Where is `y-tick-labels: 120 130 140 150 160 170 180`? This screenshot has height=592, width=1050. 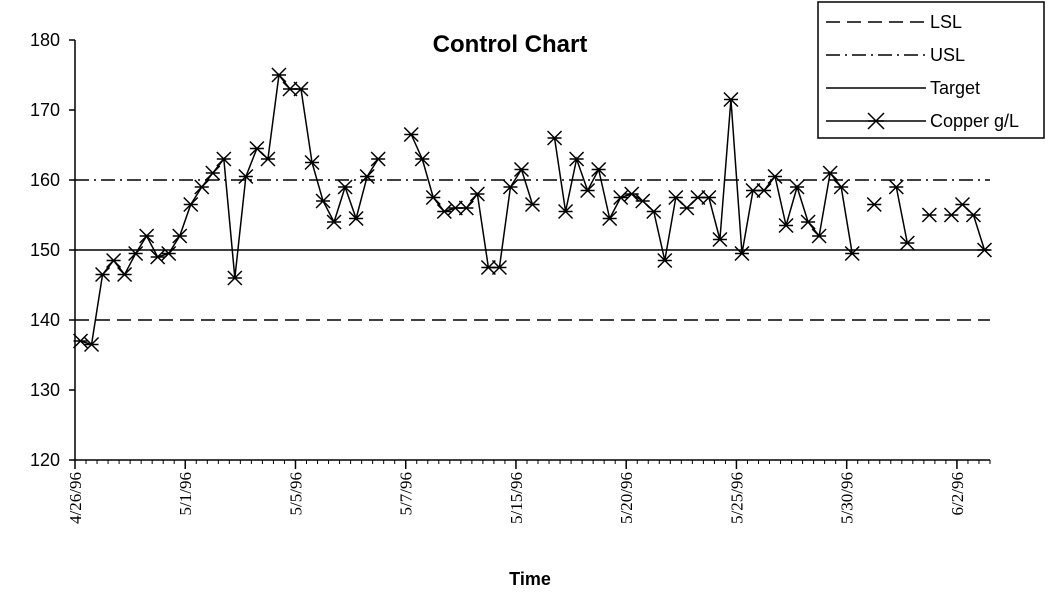
y-tick-labels: 120 130 140 150 160 170 180 is located at coordinates (45, 250).